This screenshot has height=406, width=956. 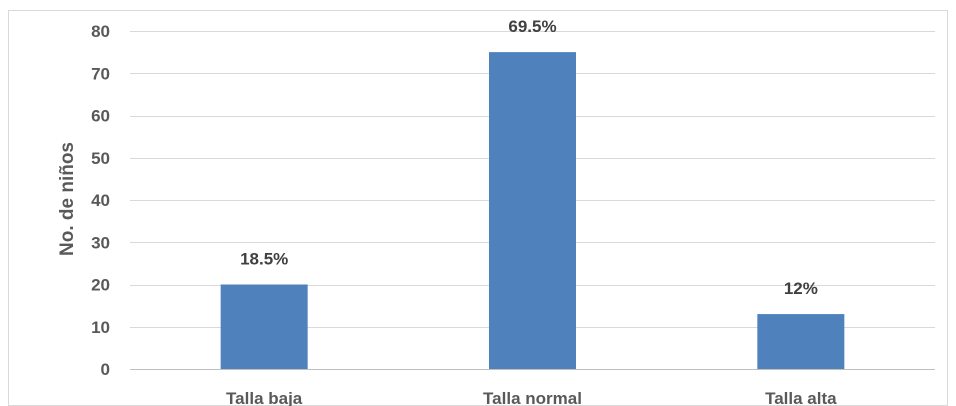 What do you see at coordinates (67, 199) in the screenshot?
I see `y-axis-title: No. de niños` at bounding box center [67, 199].